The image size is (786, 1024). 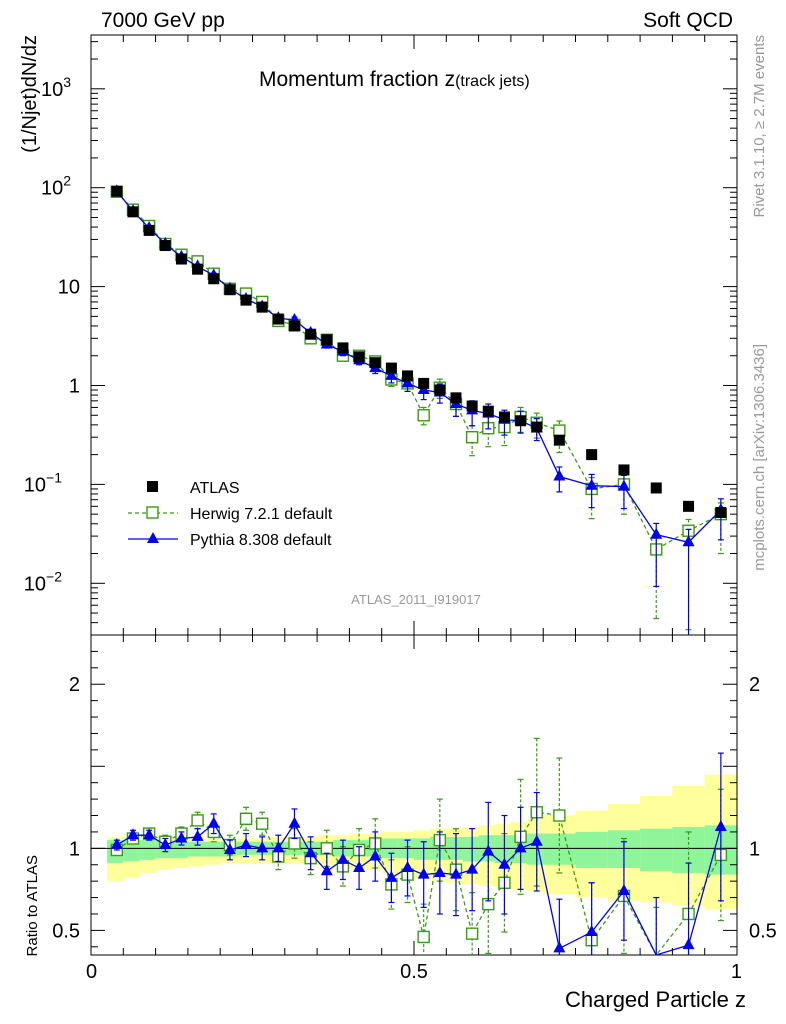 I want to click on y-tick-label: 10⁻¹, so click(x=43, y=482).